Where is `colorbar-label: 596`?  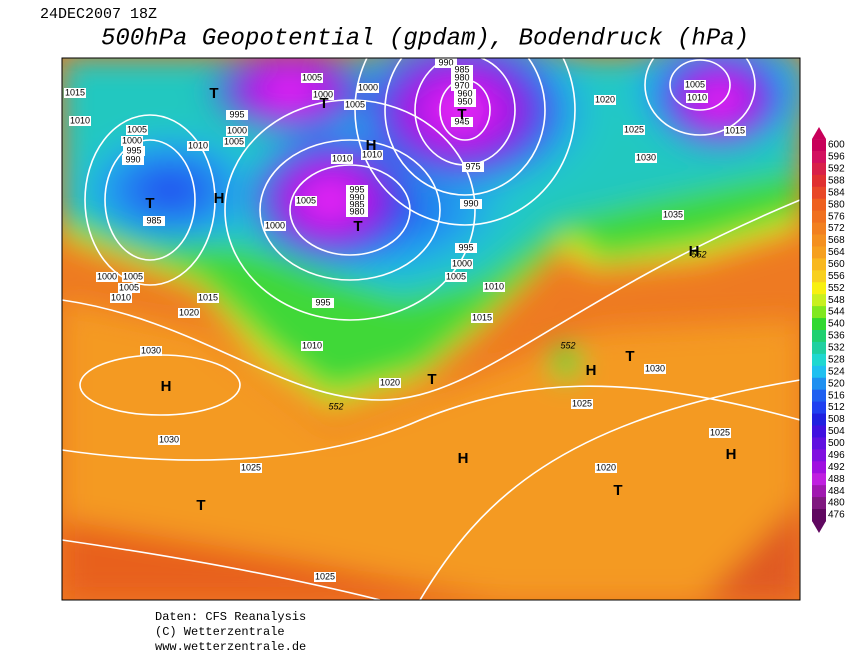
colorbar-label: 596 is located at coordinates (836, 157).